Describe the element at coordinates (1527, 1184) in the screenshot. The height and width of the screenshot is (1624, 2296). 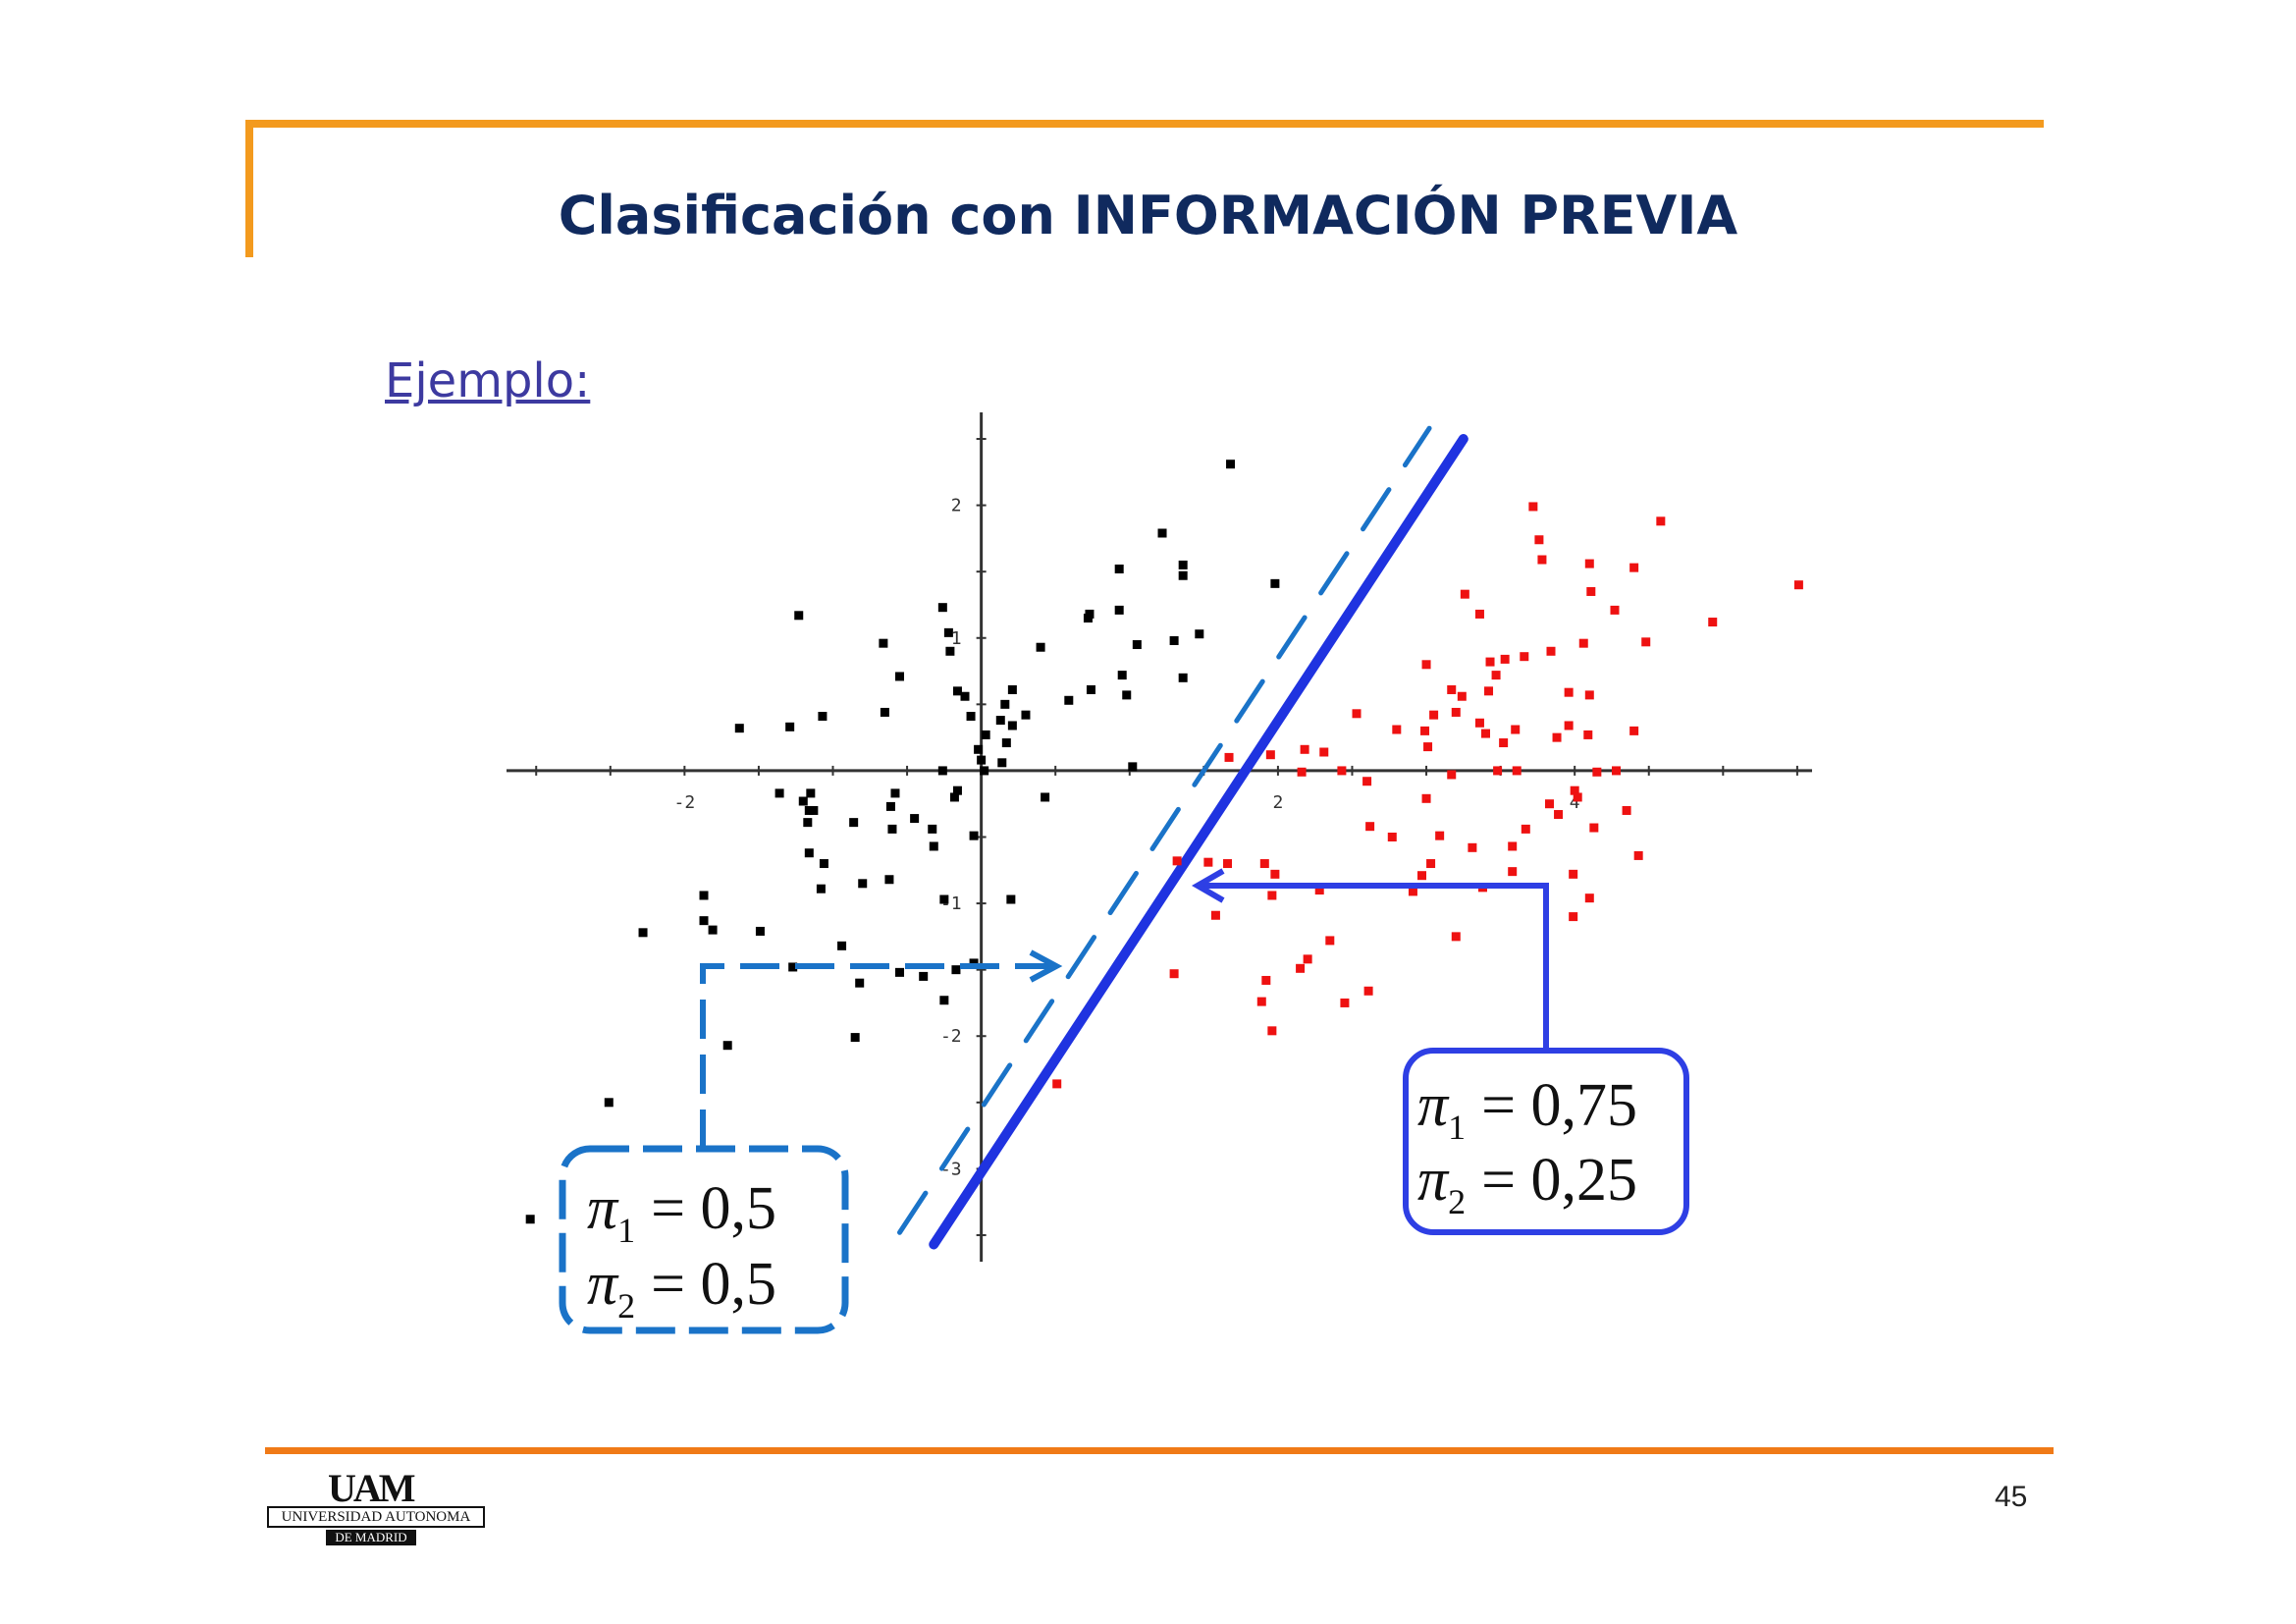
I see `unequal-priors-line2: π2 = 0,25` at that location.